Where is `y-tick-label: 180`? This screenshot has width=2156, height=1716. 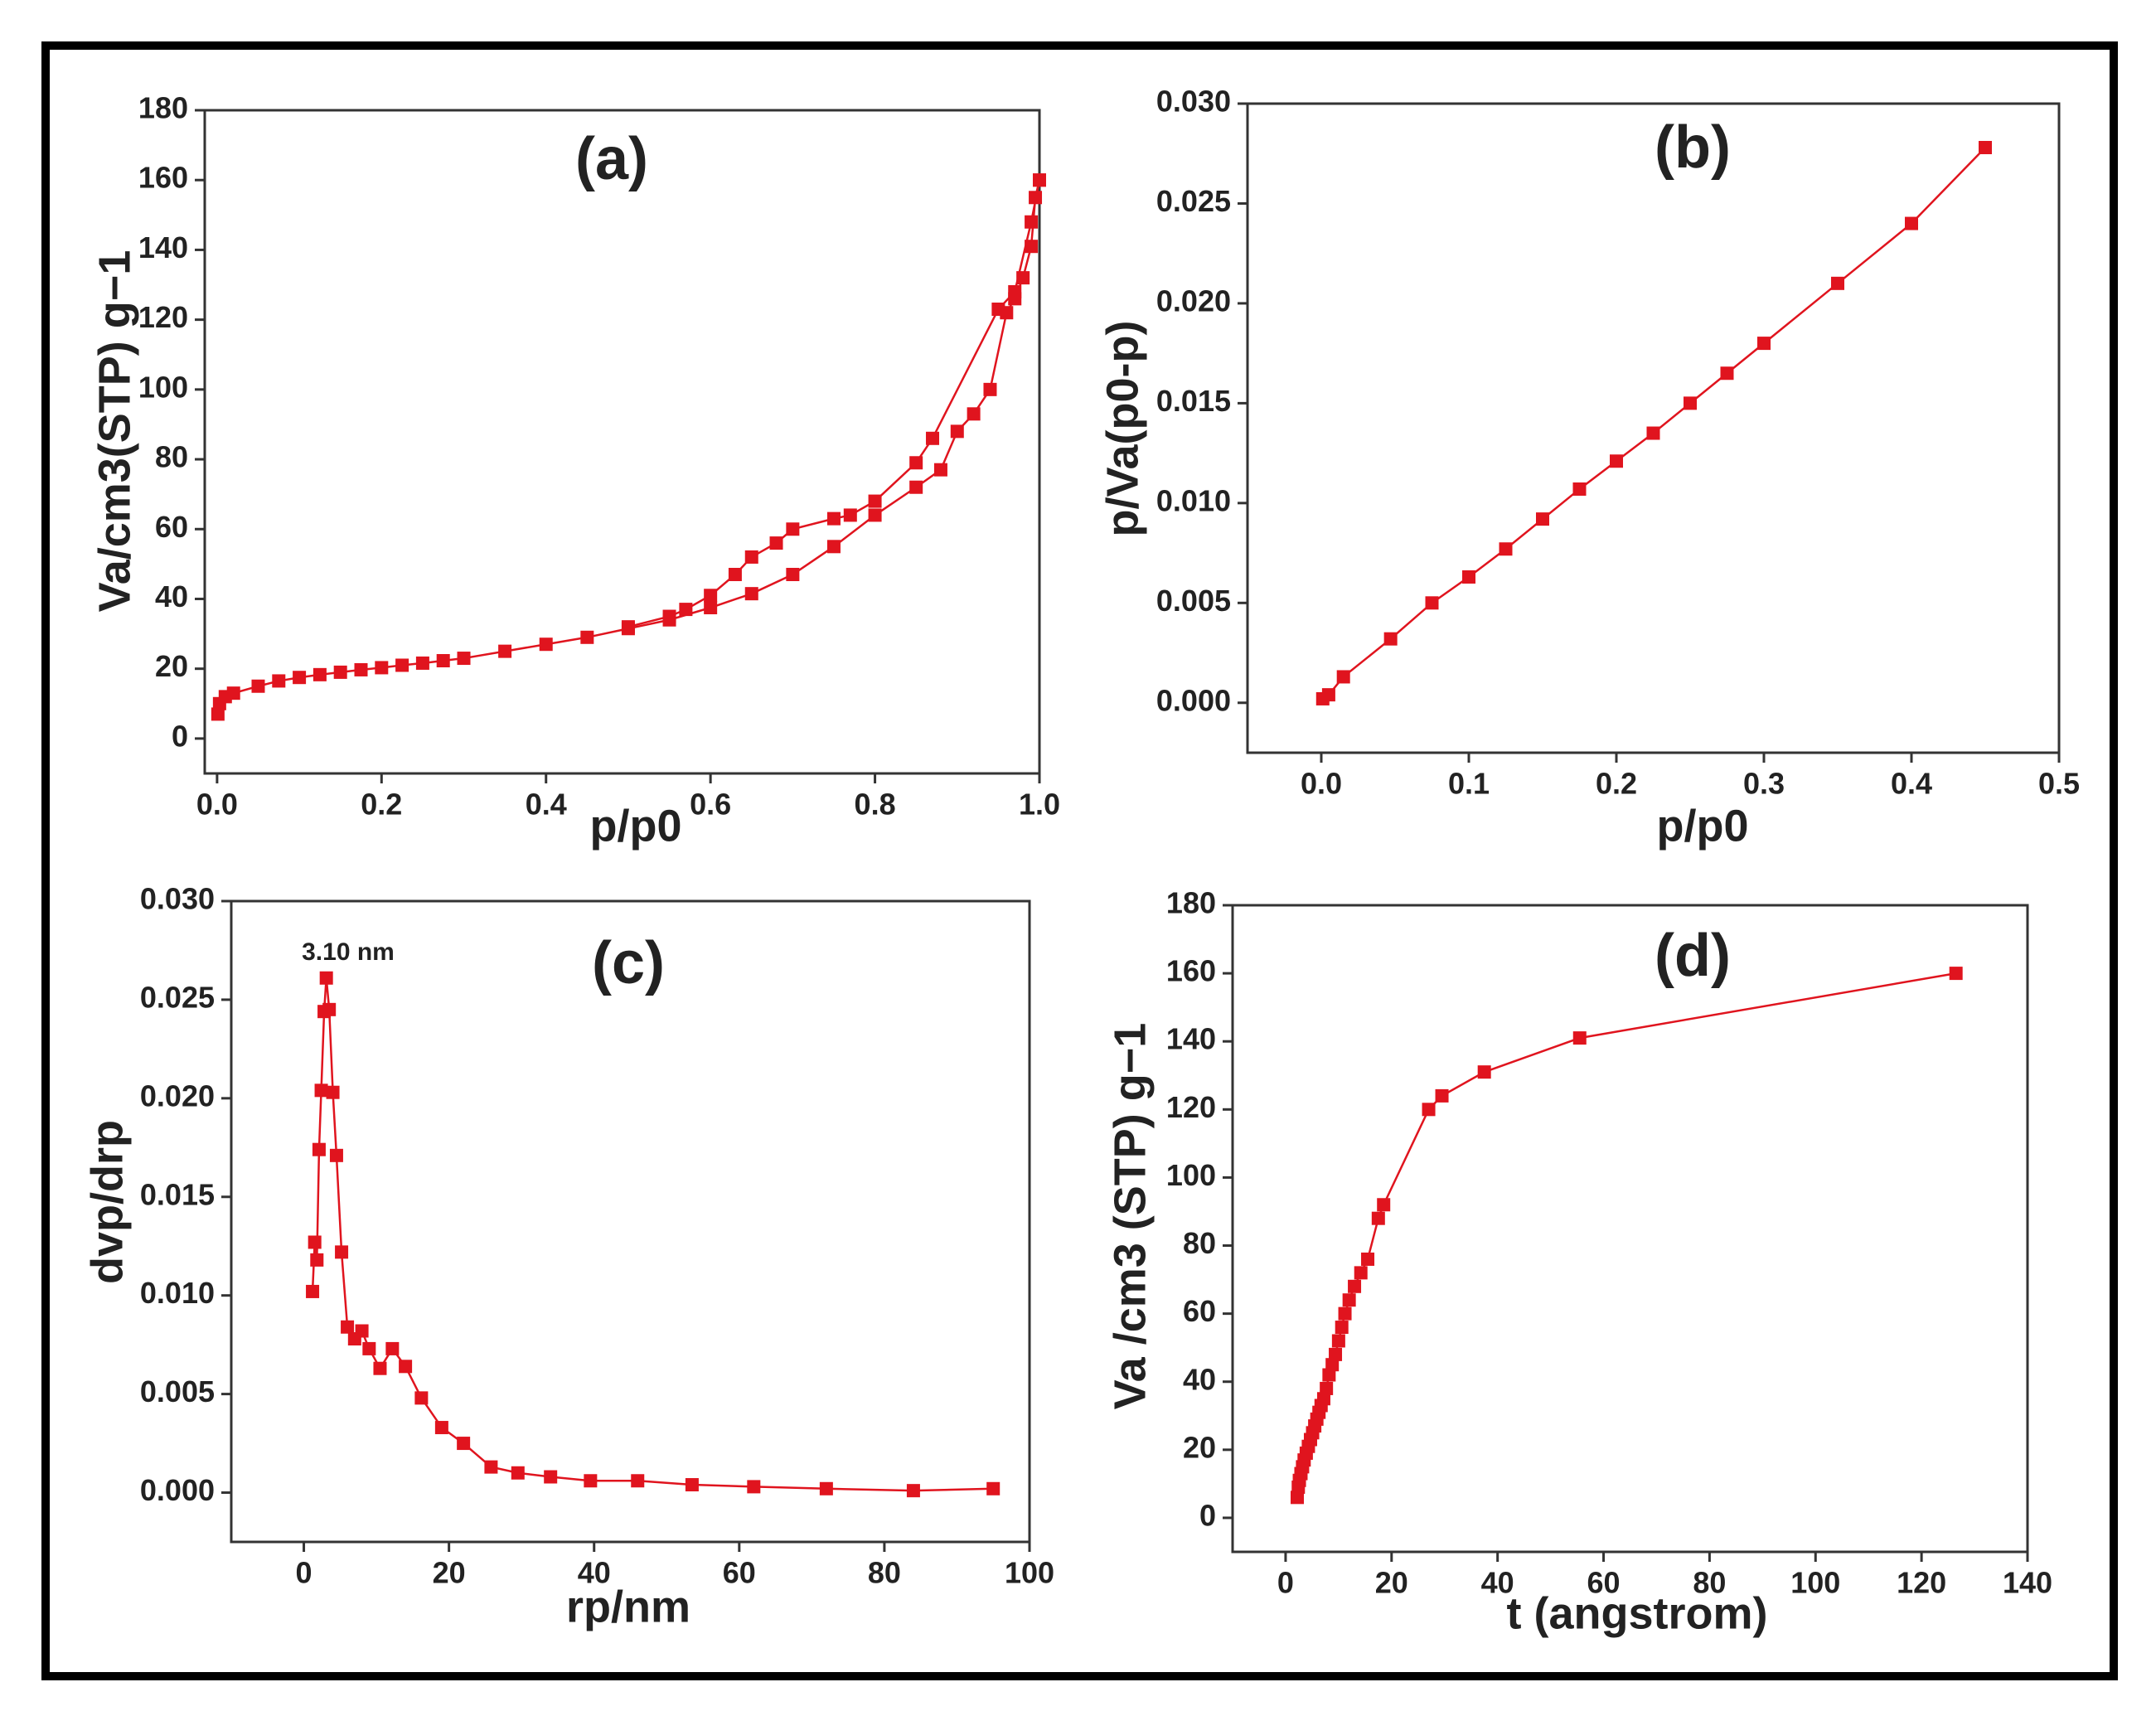
y-tick-label: 180 is located at coordinates (1191, 903).